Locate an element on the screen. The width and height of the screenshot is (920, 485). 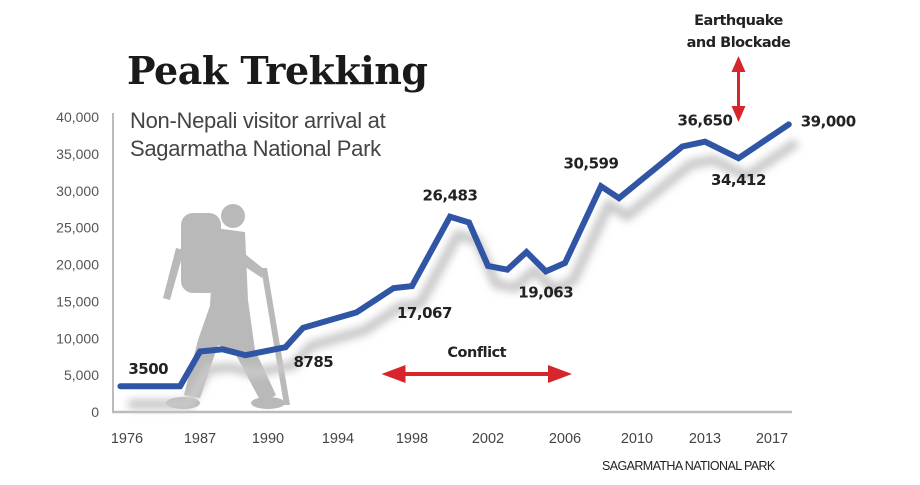
conflict-arrow-left-head is located at coordinates (393, 374).